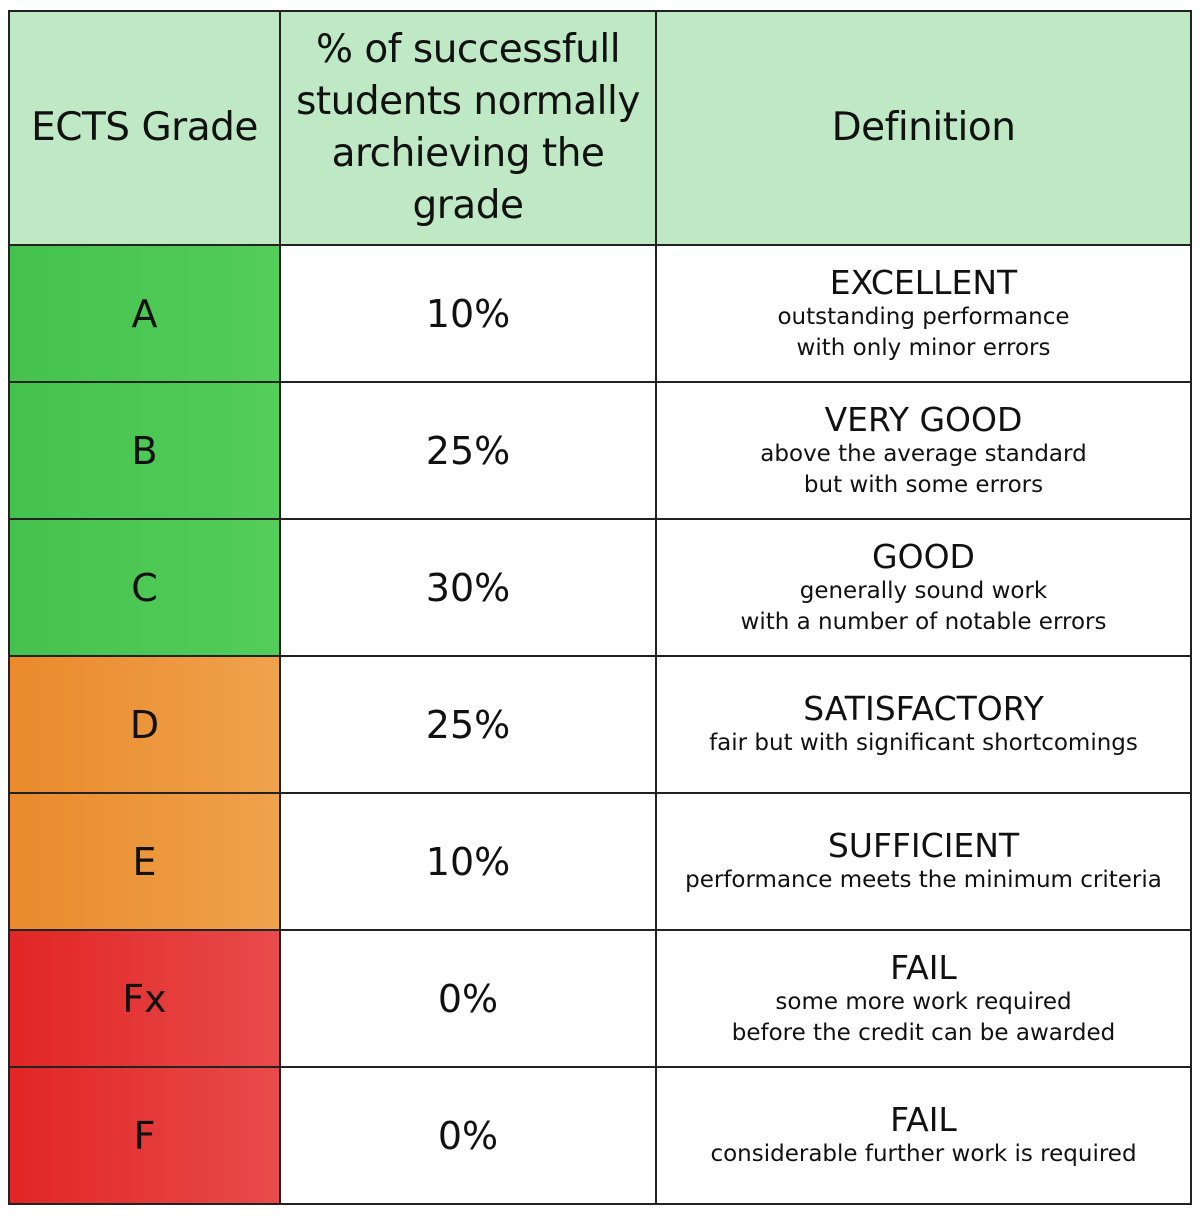  What do you see at coordinates (923, 743) in the screenshot?
I see `definition-description: fair but with significant shortcomings` at bounding box center [923, 743].